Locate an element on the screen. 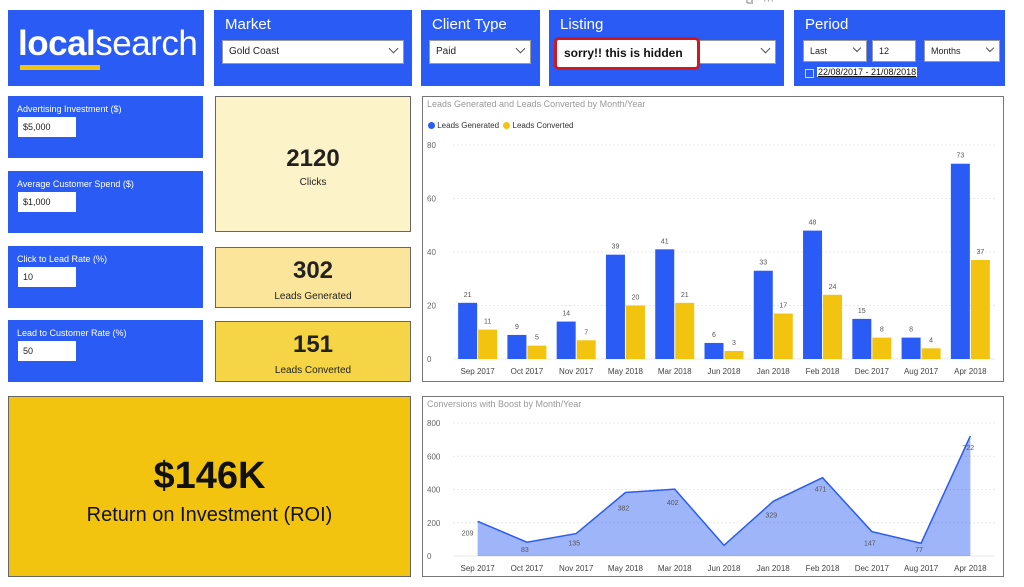 Image resolution: width=1024 pixels, height=587 pixels. data-label: 7 is located at coordinates (586, 332).